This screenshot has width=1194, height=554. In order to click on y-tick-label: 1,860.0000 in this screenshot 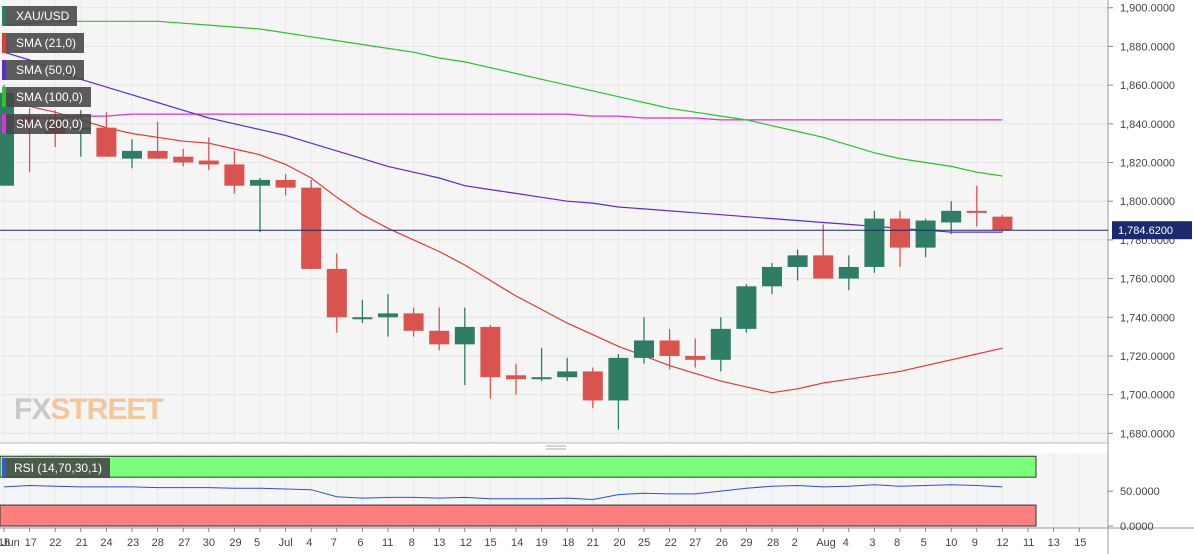, I will do `click(1147, 86)`.